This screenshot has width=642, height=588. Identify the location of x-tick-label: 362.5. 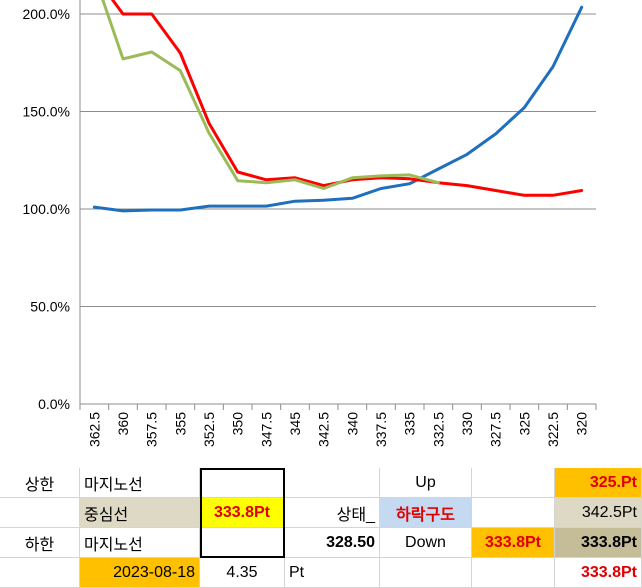
(94, 429).